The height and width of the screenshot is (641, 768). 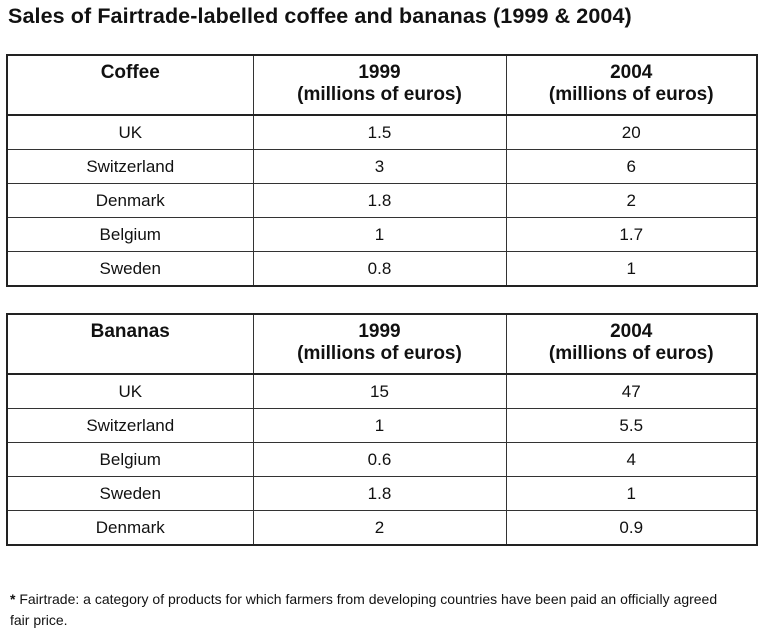 I want to click on table-row: Denmark 2 0.9, so click(x=382, y=528).